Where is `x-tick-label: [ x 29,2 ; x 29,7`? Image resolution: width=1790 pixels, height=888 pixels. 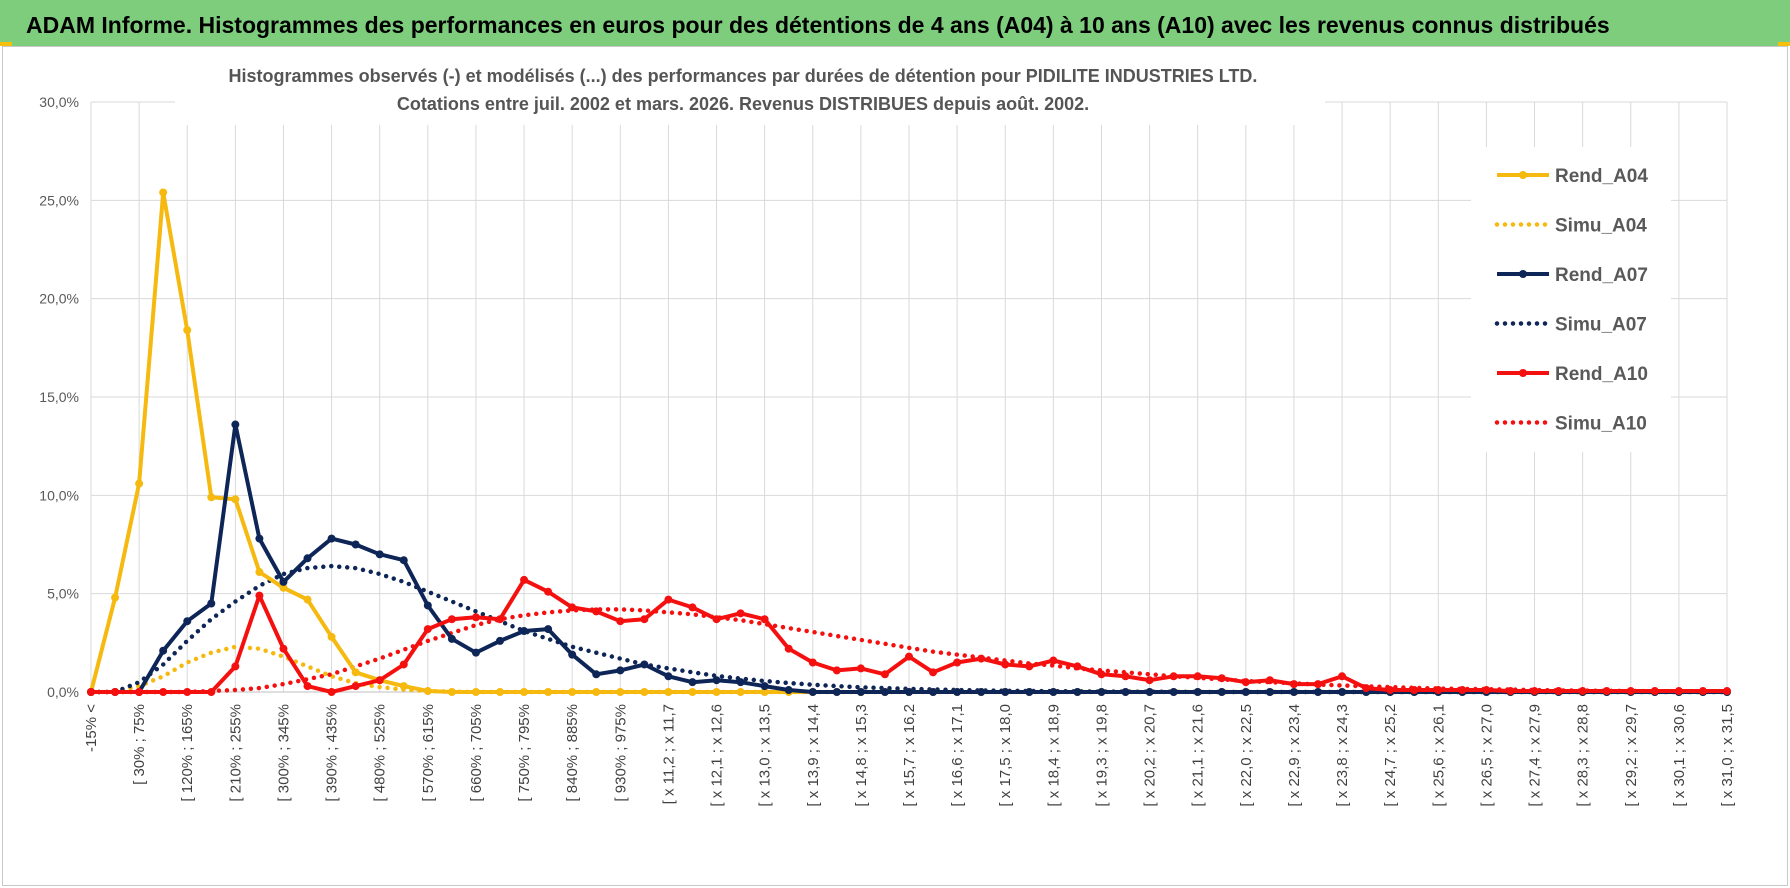
x-tick-label: [ x 29,2 ; x 29,7 is located at coordinates (1631, 755).